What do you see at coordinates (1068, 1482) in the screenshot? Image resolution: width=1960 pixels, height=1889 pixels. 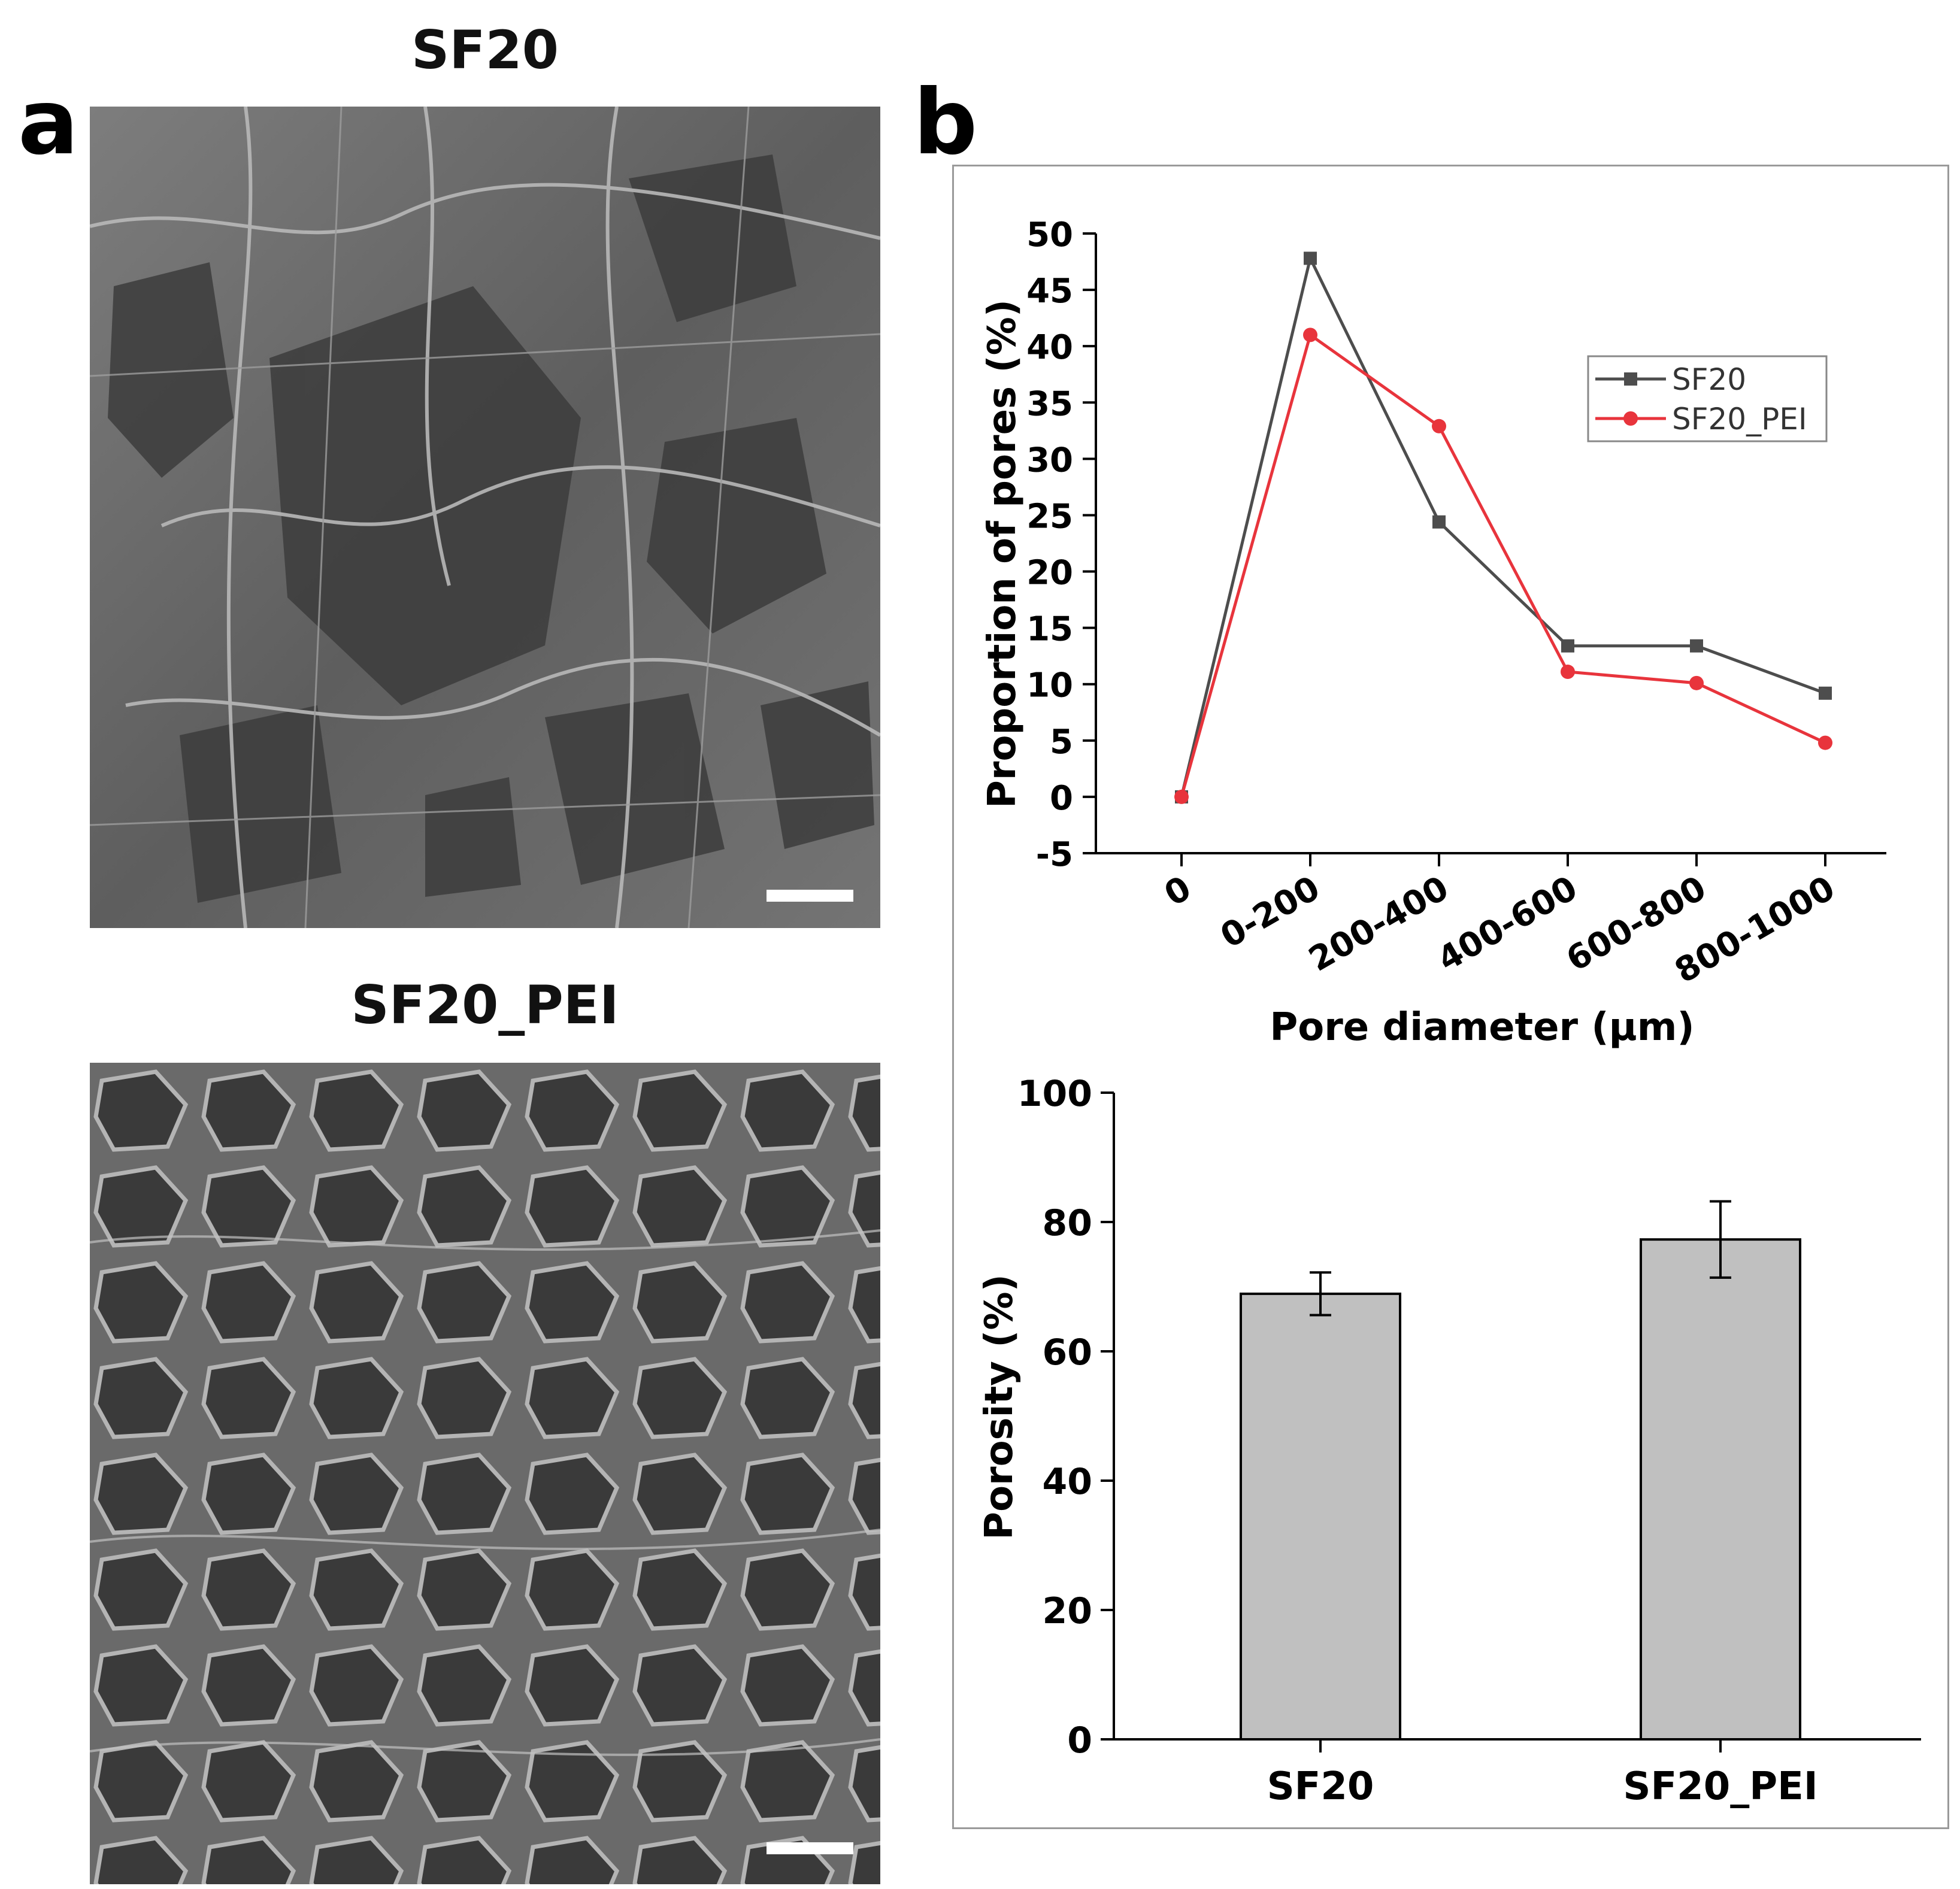 I see `bar-chart-y-tick-label: 40` at bounding box center [1068, 1482].